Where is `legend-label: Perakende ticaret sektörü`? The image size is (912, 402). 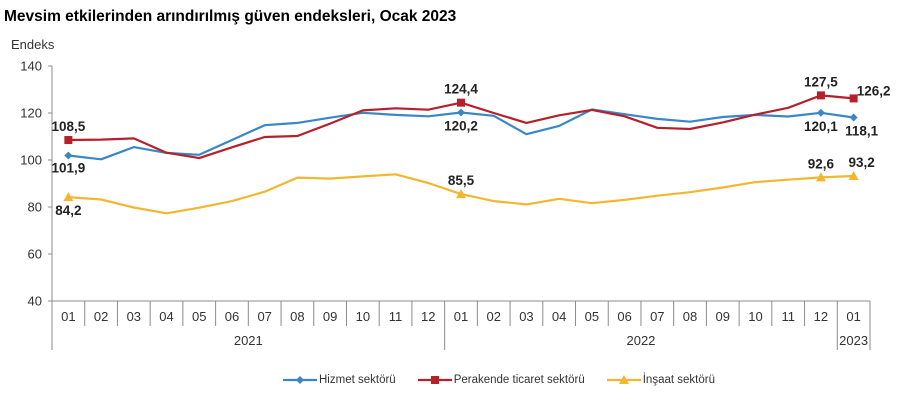 legend-label: Perakende ticaret sektörü is located at coordinates (519, 380).